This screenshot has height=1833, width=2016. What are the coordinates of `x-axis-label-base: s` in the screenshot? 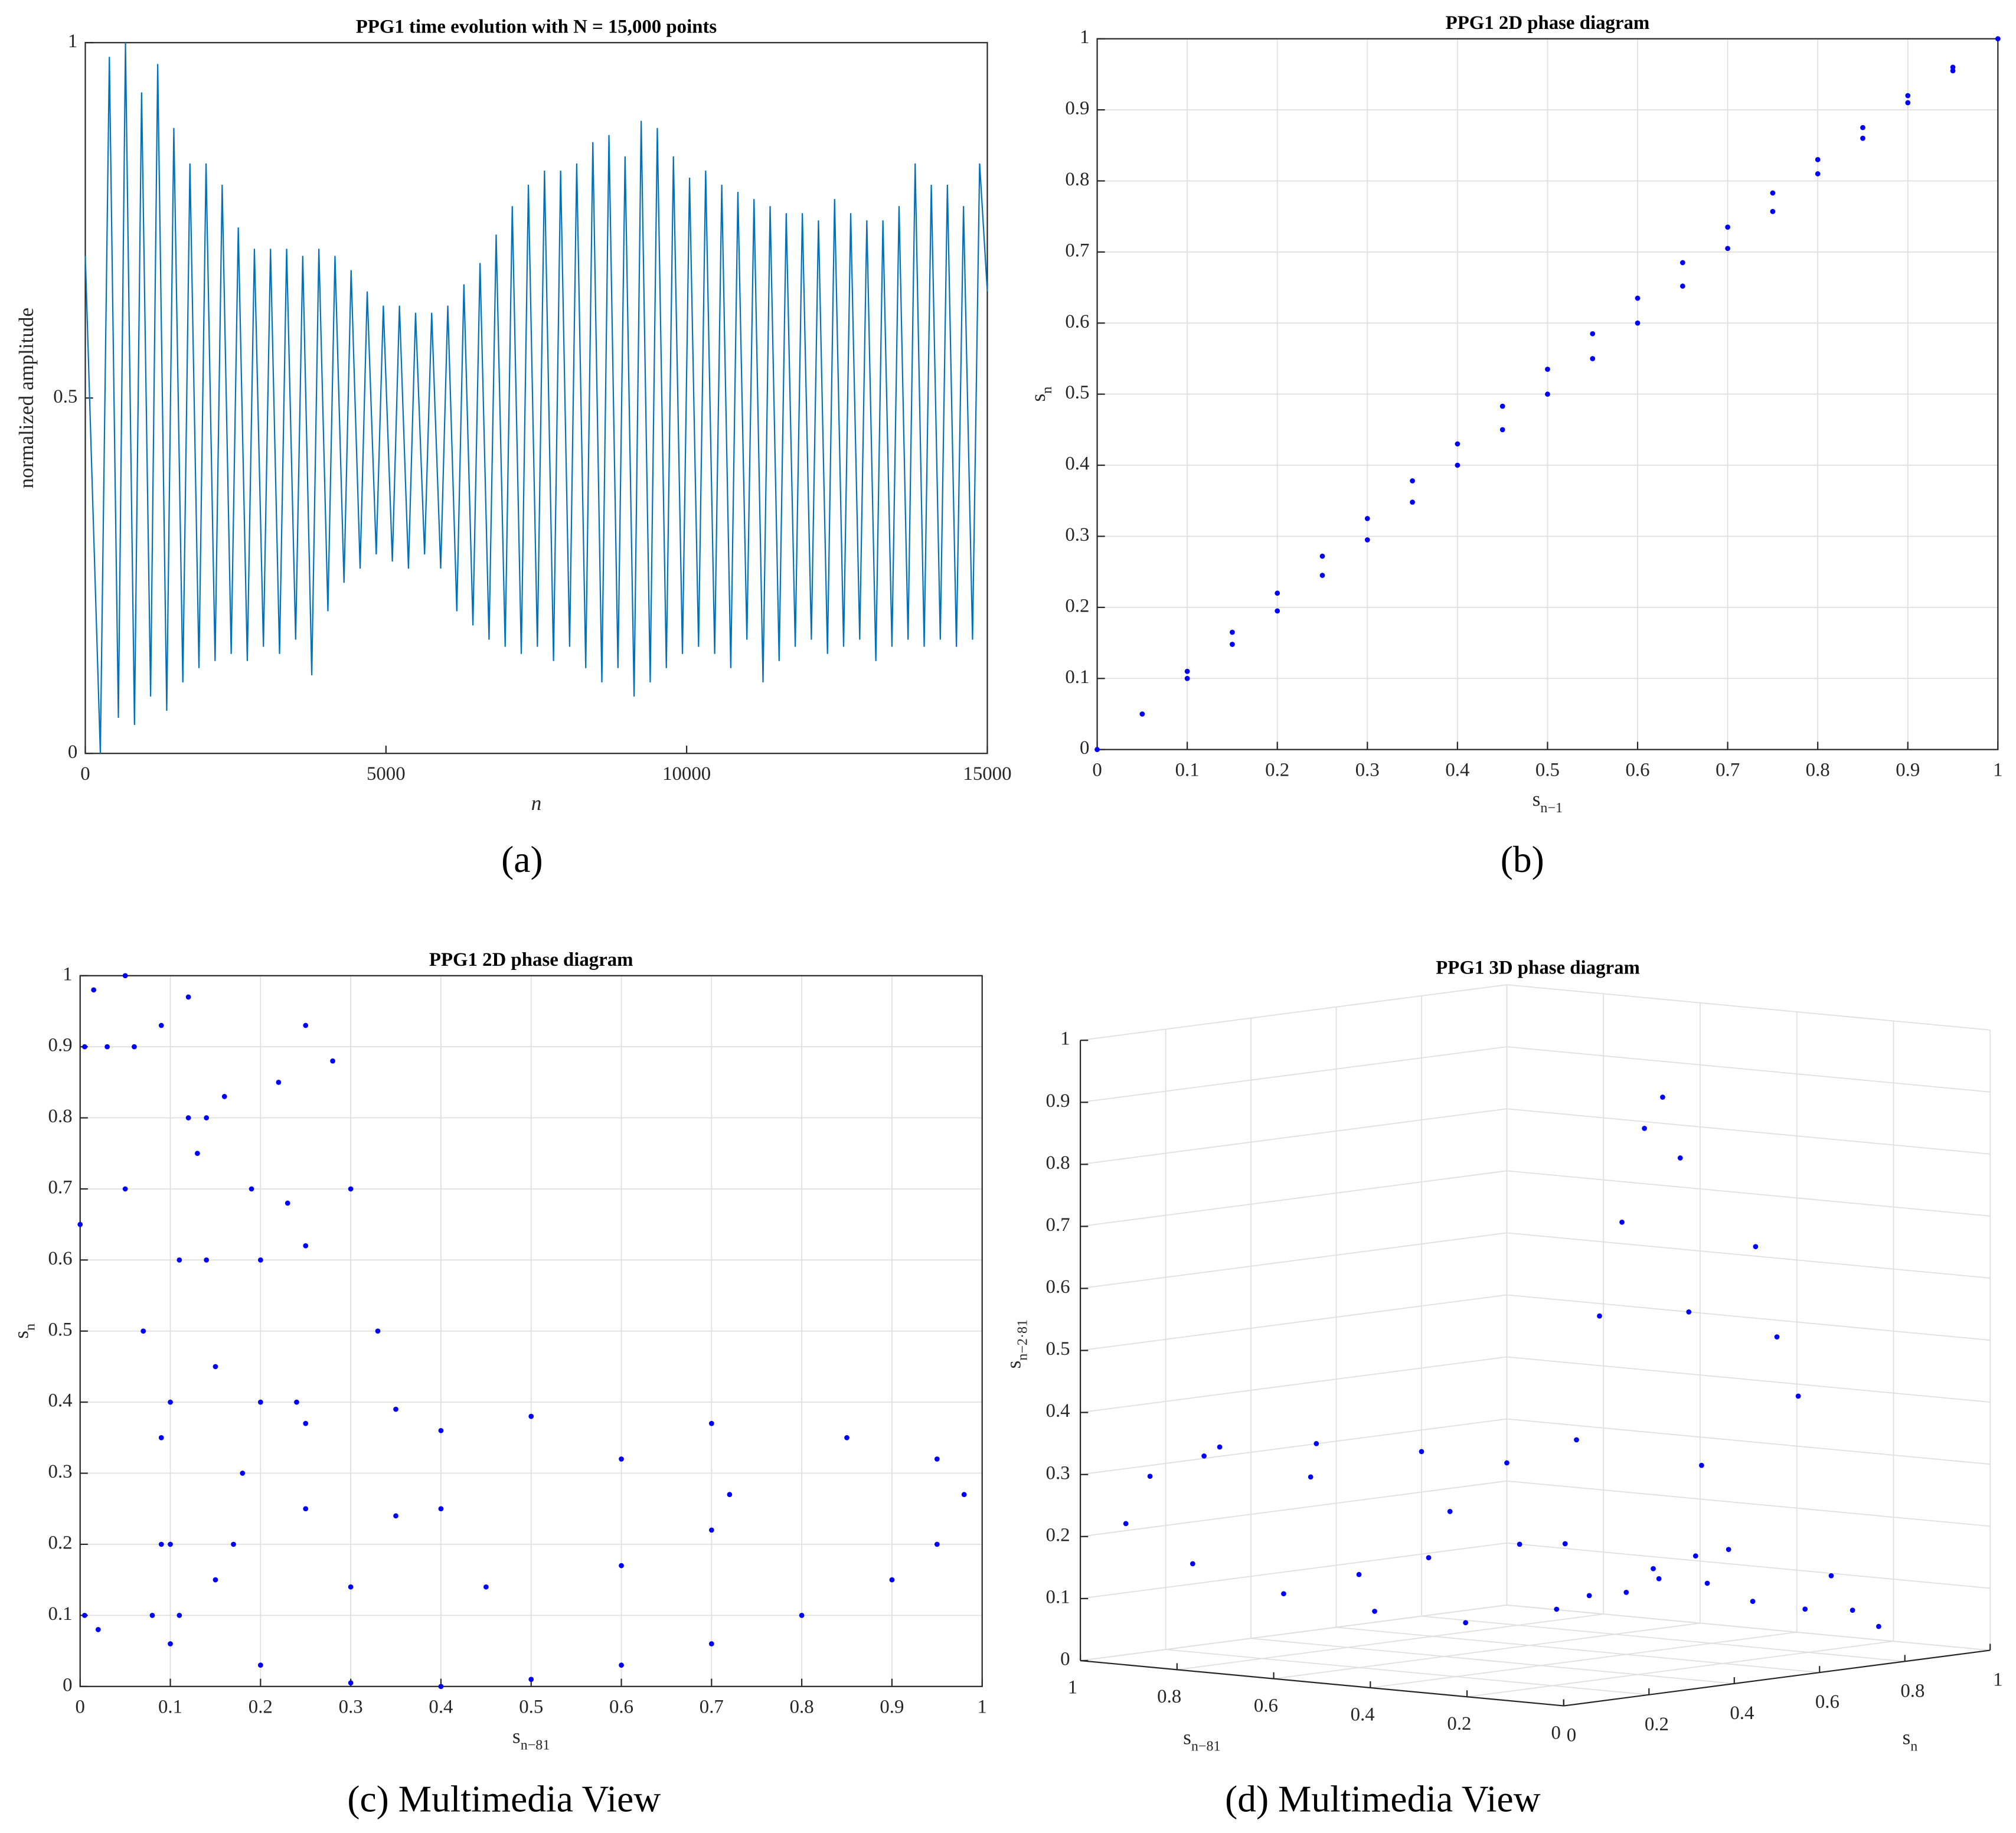 It's located at (1187, 1738).